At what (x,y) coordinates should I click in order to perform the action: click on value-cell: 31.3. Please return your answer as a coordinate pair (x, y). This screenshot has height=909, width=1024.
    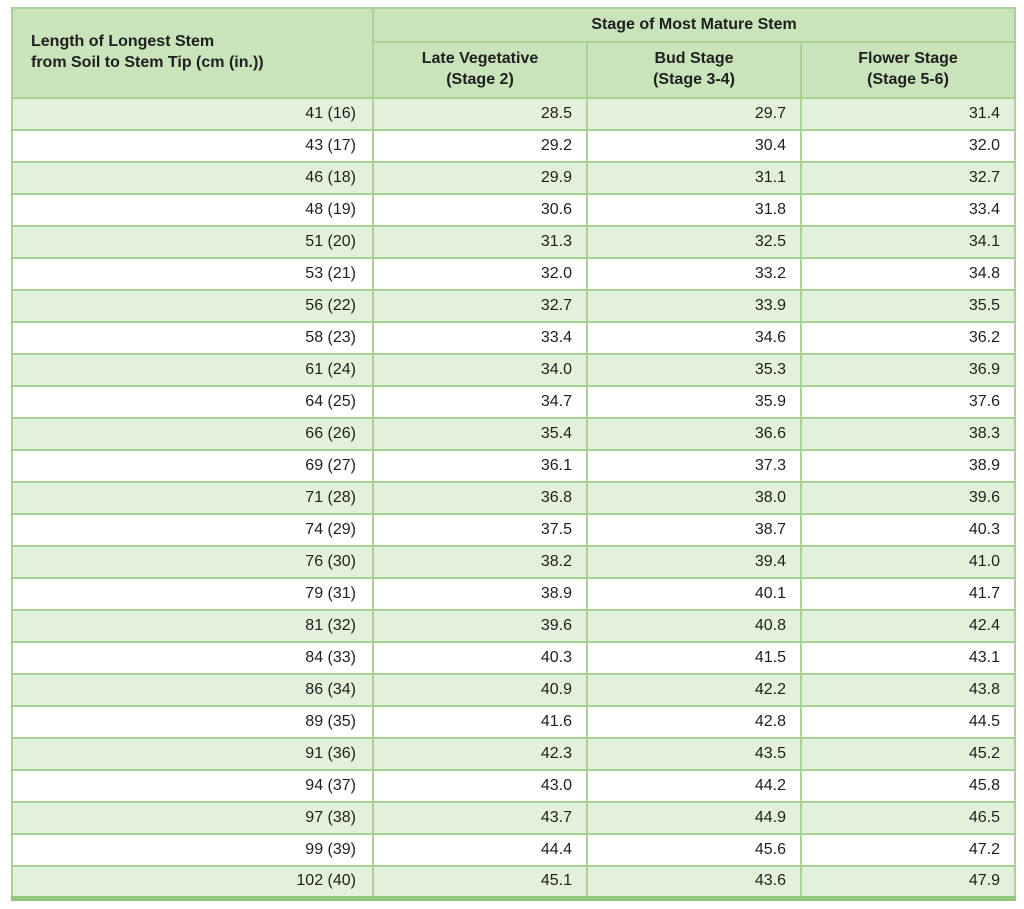
    Looking at the image, I should click on (480, 242).